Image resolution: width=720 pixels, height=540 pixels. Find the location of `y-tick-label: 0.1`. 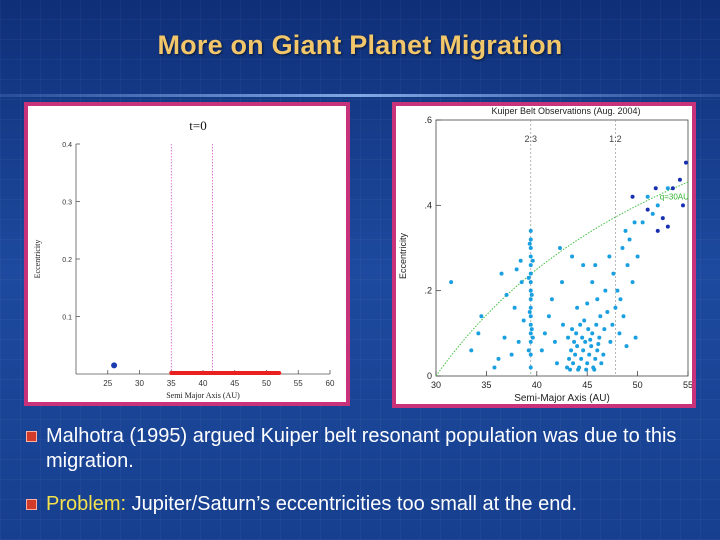

y-tick-label: 0.1 is located at coordinates (67, 318).